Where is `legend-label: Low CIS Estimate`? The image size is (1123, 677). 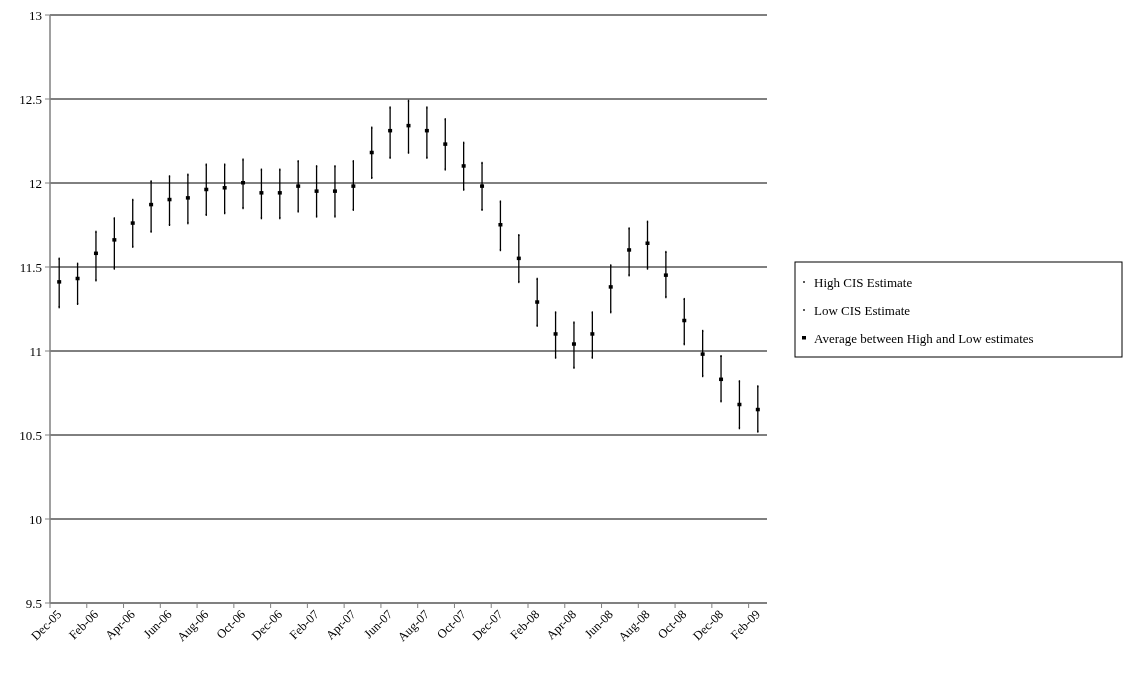 legend-label: Low CIS Estimate is located at coordinates (862, 310).